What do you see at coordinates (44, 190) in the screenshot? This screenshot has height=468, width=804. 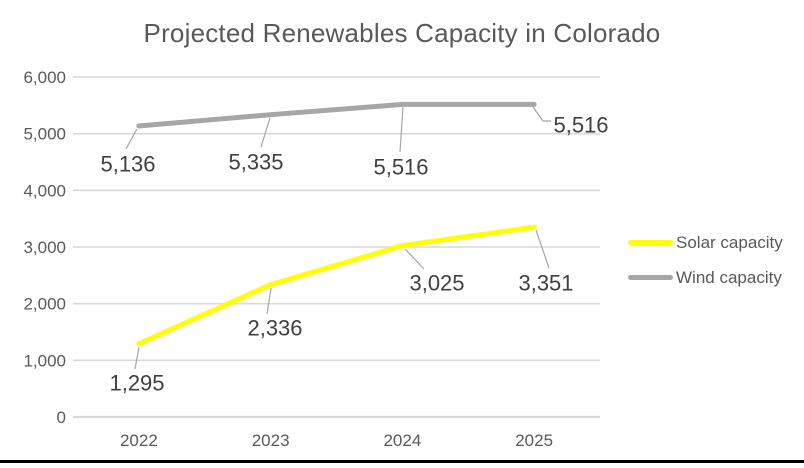 I see `y-tick-label: 4,000` at bounding box center [44, 190].